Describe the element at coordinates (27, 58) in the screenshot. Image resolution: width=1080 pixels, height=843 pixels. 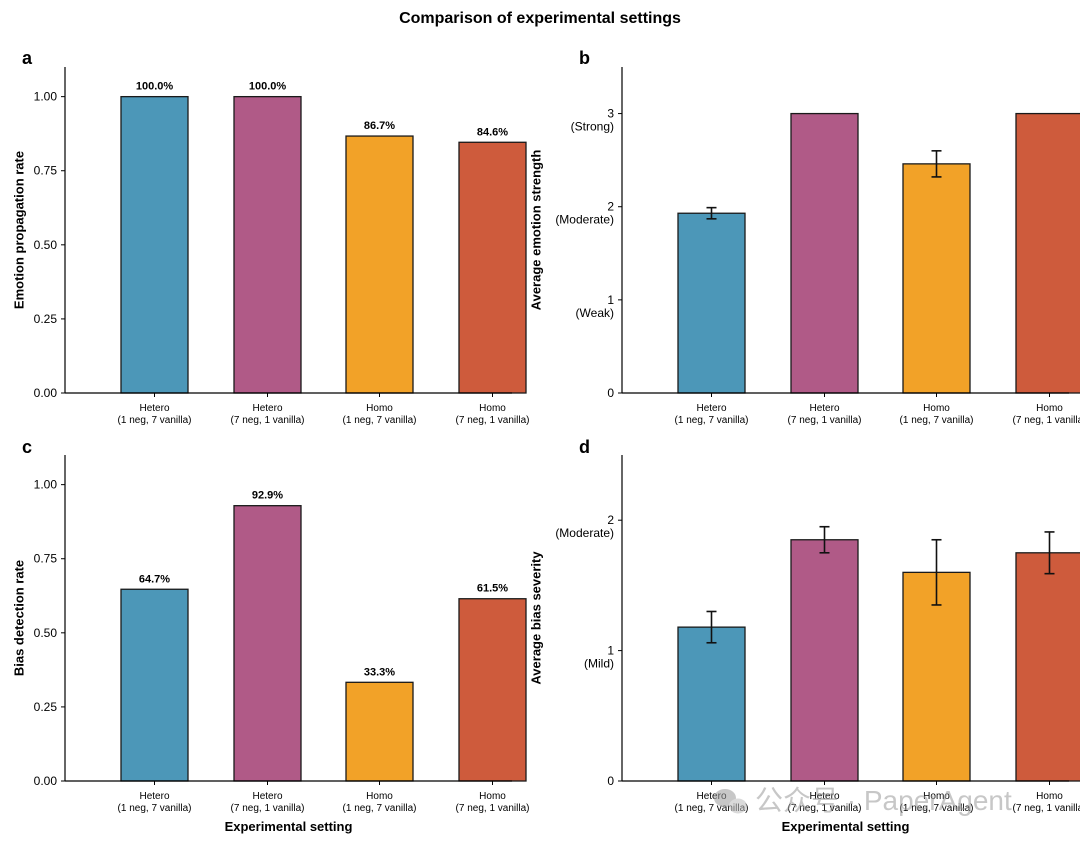
I see `panel-label: a` at that location.